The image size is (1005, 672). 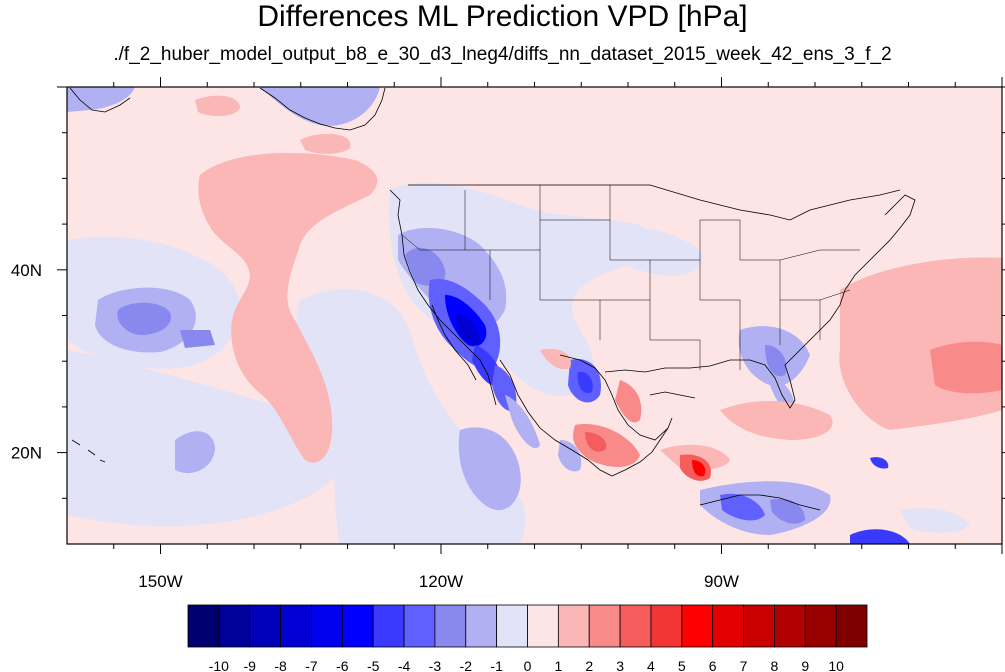 I want to click on colorbar-label: 8, so click(x=775, y=665).